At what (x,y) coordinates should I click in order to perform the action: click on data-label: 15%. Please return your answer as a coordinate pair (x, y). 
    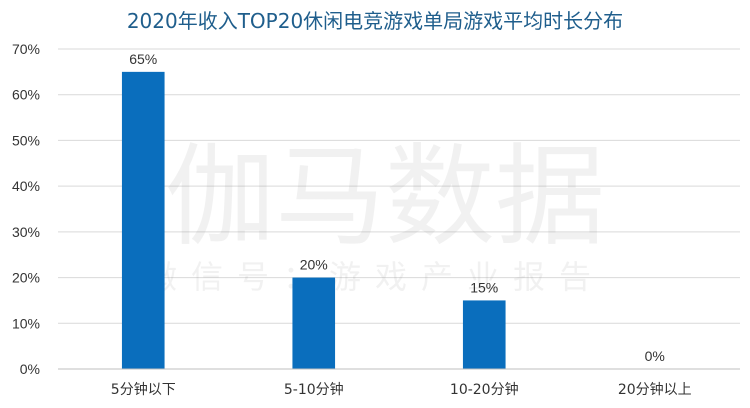
    Looking at the image, I should click on (484, 287).